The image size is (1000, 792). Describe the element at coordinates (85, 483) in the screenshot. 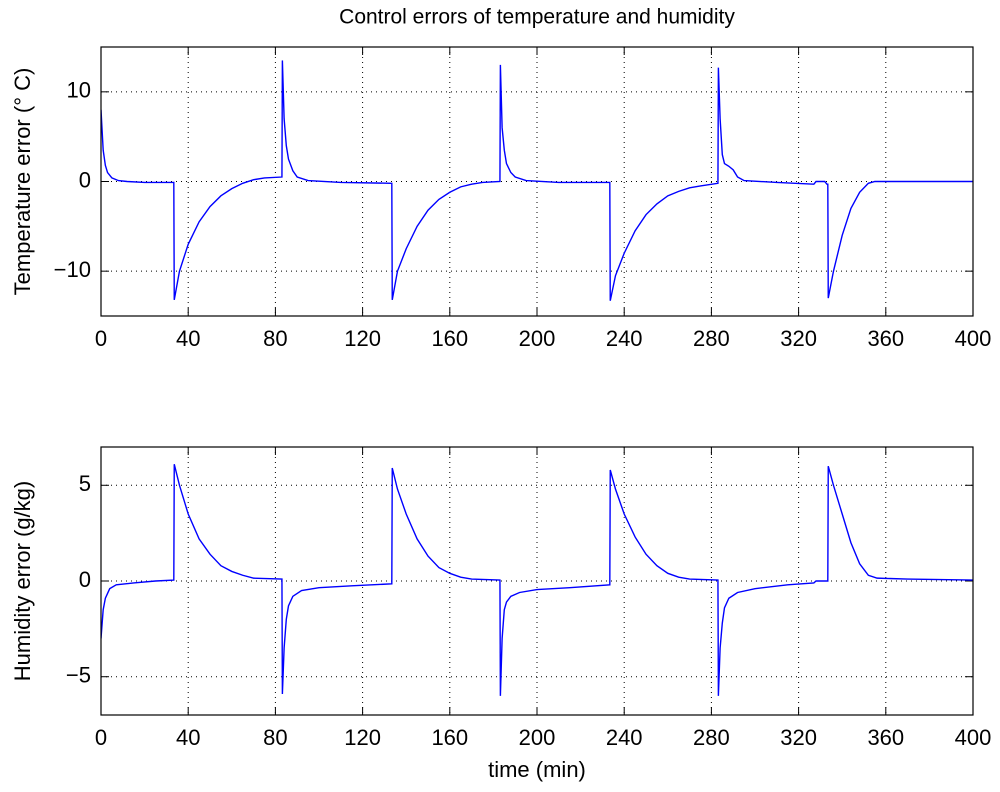

I see `y-tick-label: 5` at that location.